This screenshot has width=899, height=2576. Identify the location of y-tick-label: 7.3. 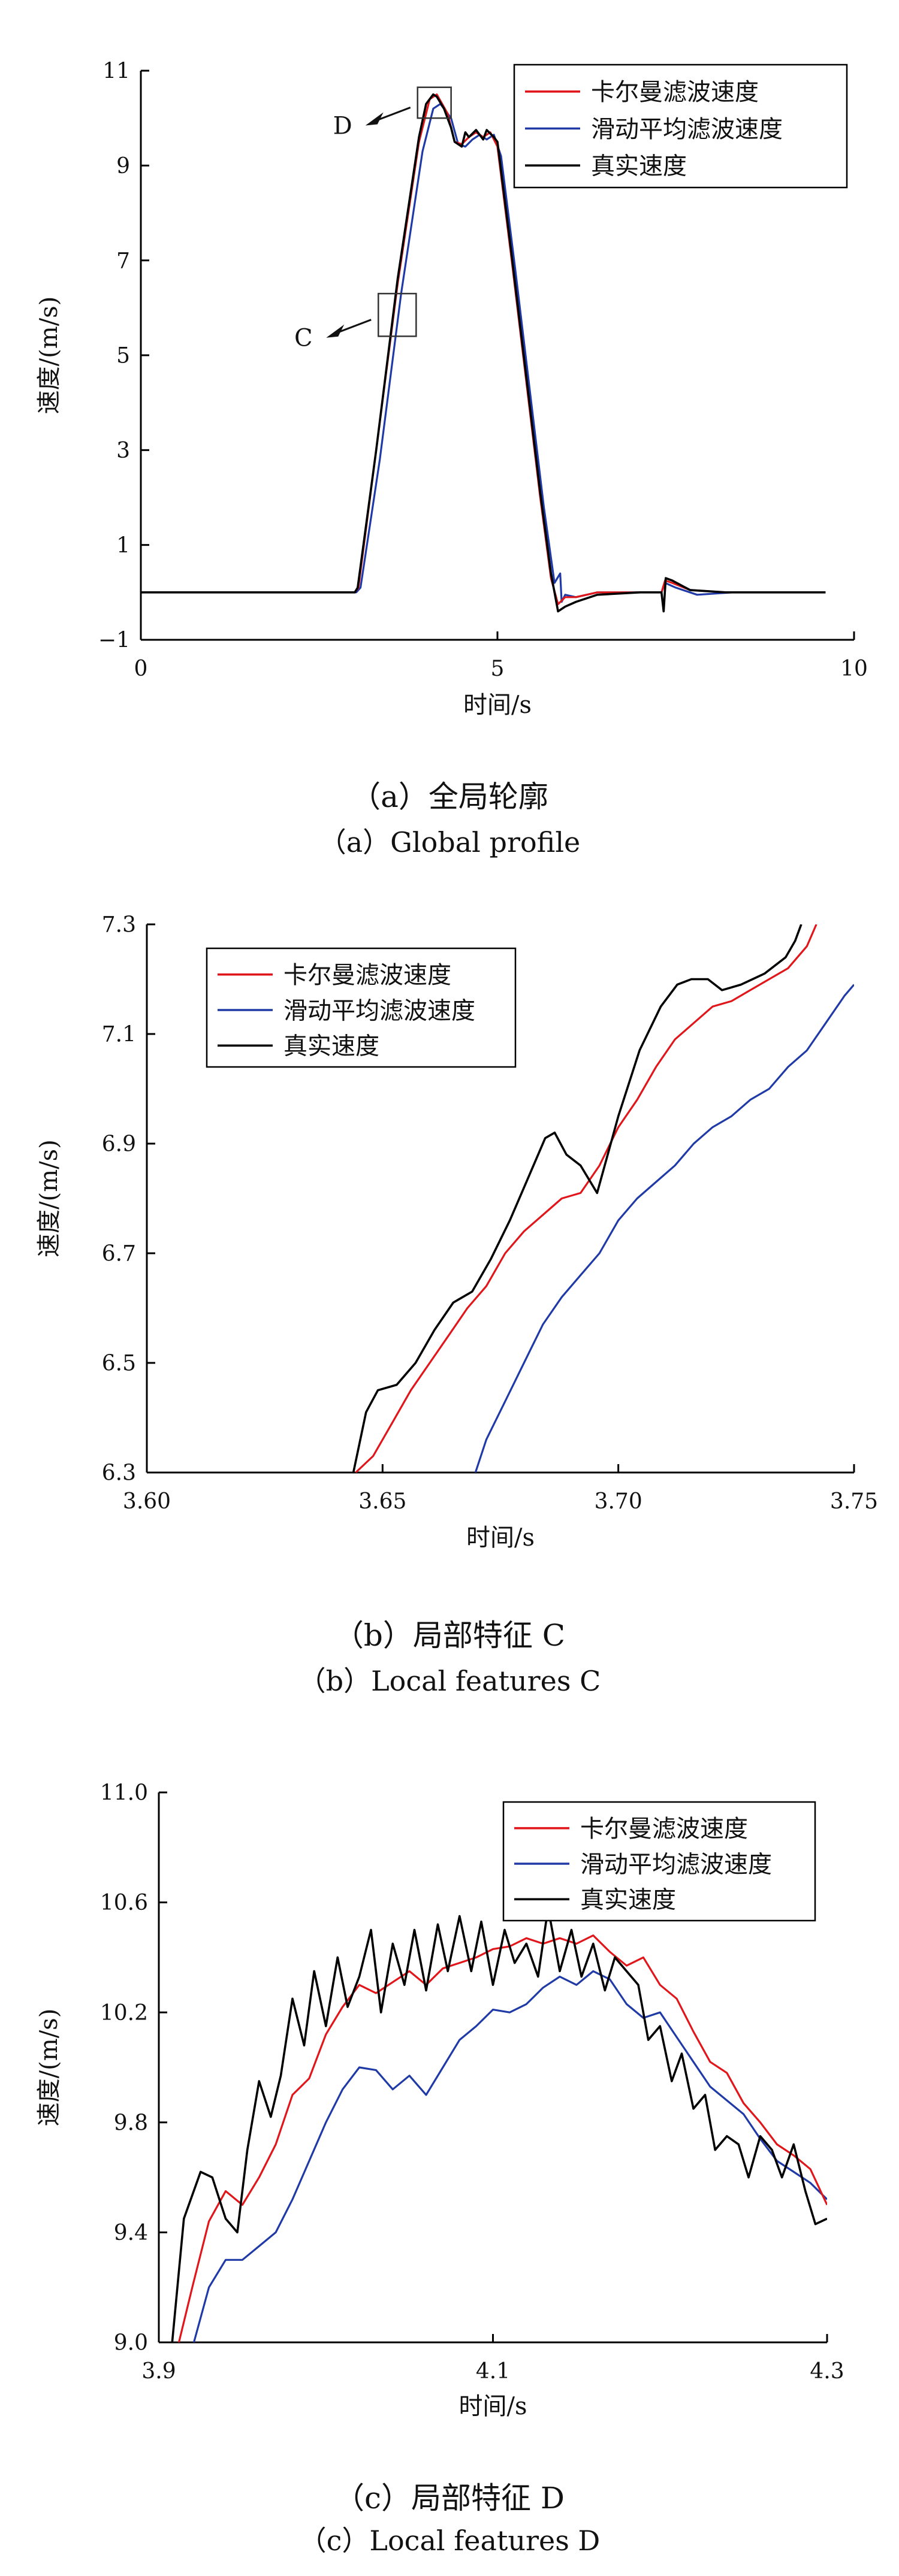
(119, 925).